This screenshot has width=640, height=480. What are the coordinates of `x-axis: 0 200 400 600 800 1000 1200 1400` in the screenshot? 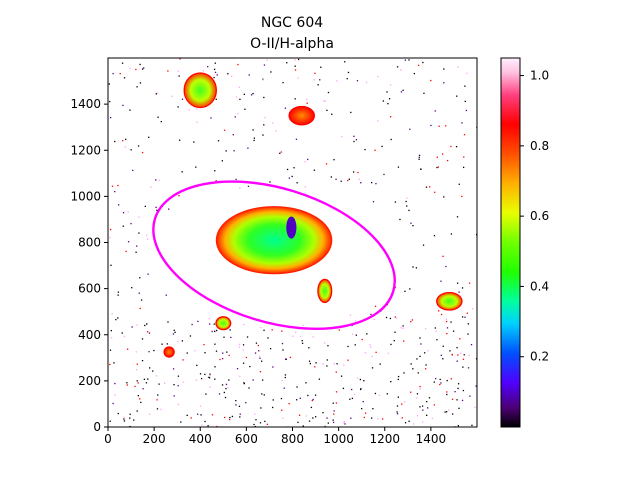 It's located at (275, 436).